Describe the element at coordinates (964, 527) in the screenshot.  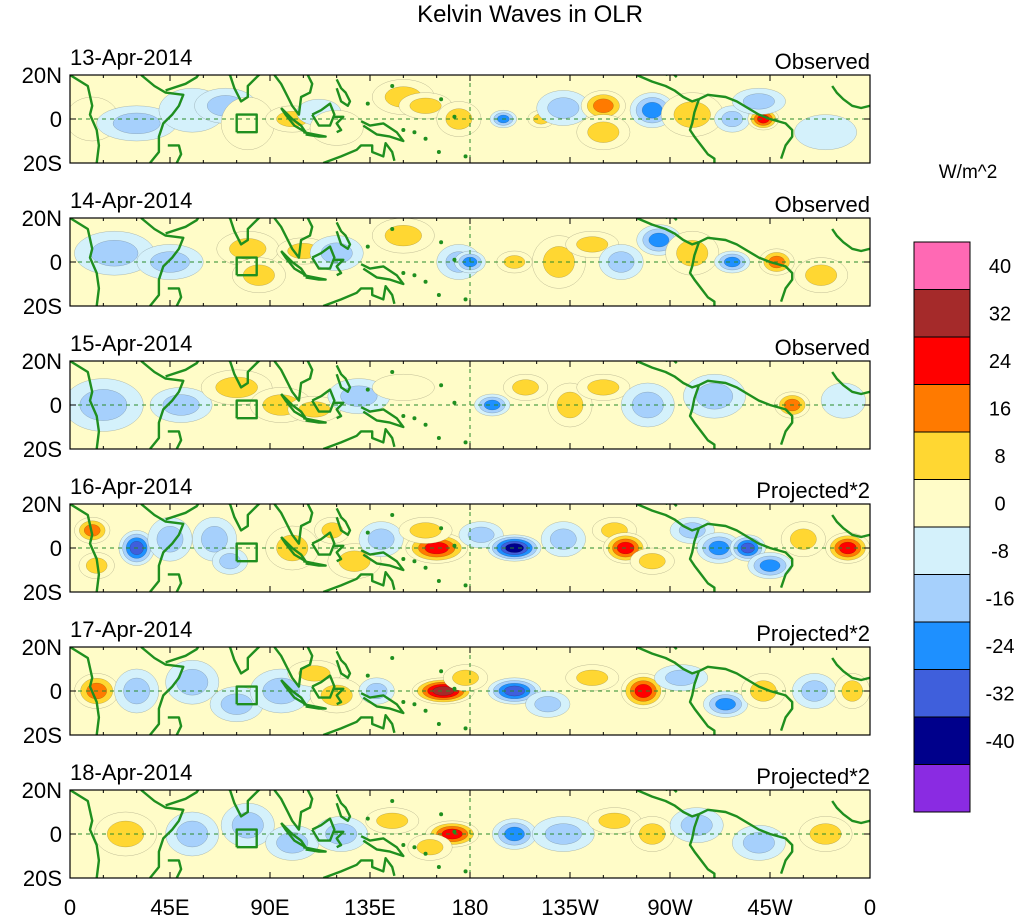
I see `colorbar: 40 32 24 16 8 0 -8 -16 -24 -32 -40` at that location.